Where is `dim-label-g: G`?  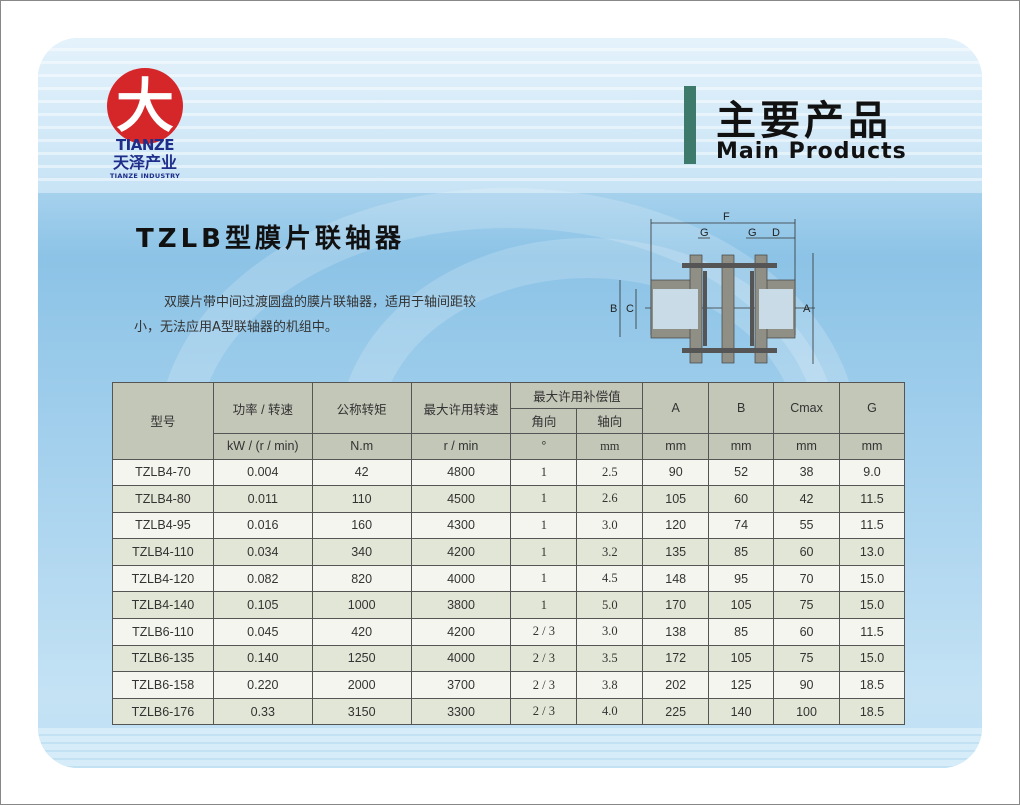
dim-label-g: G is located at coordinates (704, 233).